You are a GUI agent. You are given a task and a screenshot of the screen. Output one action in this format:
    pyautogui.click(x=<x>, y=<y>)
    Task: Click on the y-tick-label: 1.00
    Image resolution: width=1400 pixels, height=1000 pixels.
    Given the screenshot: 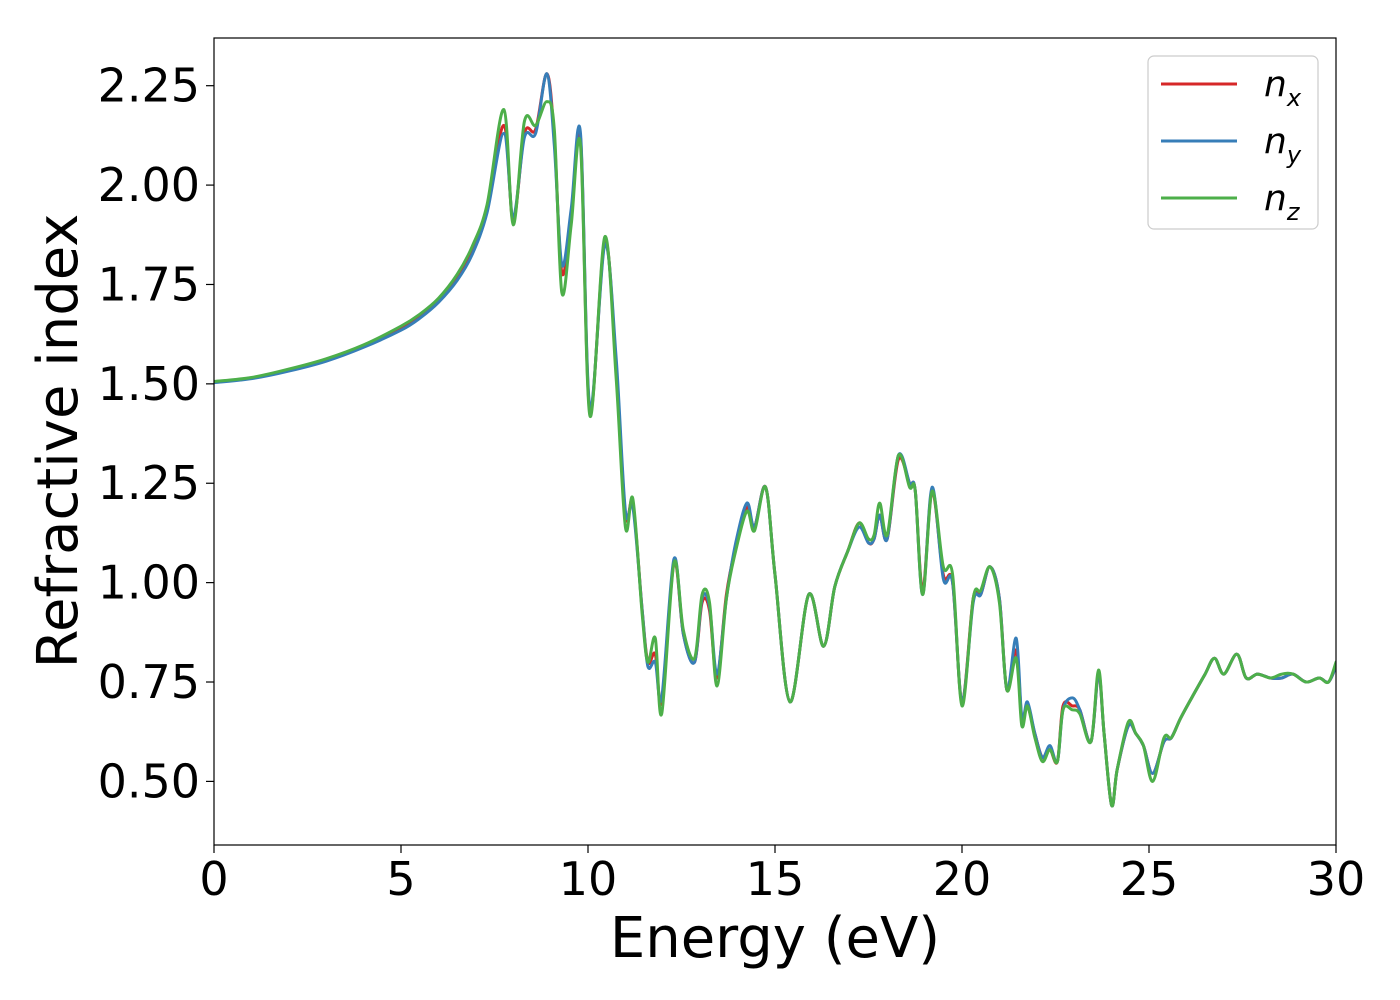 What is the action you would take?
    pyautogui.click(x=149, y=583)
    